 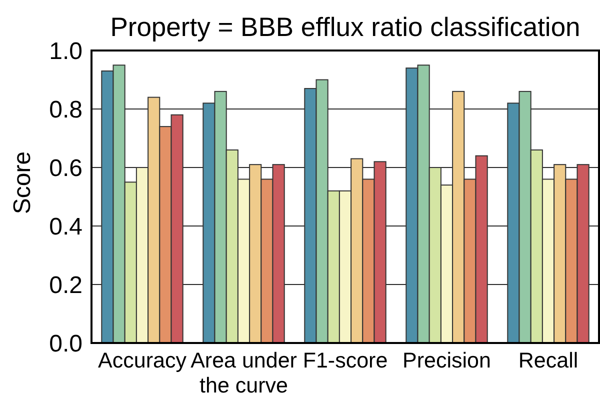 I want to click on y-tick-label: 0.2, so click(x=65, y=286).